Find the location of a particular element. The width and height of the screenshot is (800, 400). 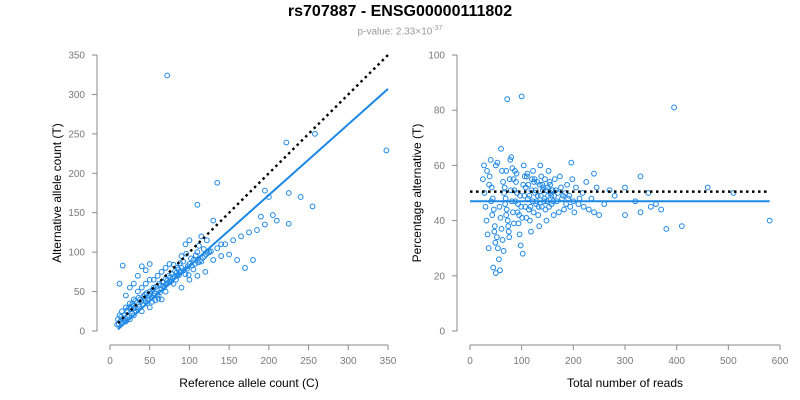

left-x-tick-label: 100 is located at coordinates (189, 361).